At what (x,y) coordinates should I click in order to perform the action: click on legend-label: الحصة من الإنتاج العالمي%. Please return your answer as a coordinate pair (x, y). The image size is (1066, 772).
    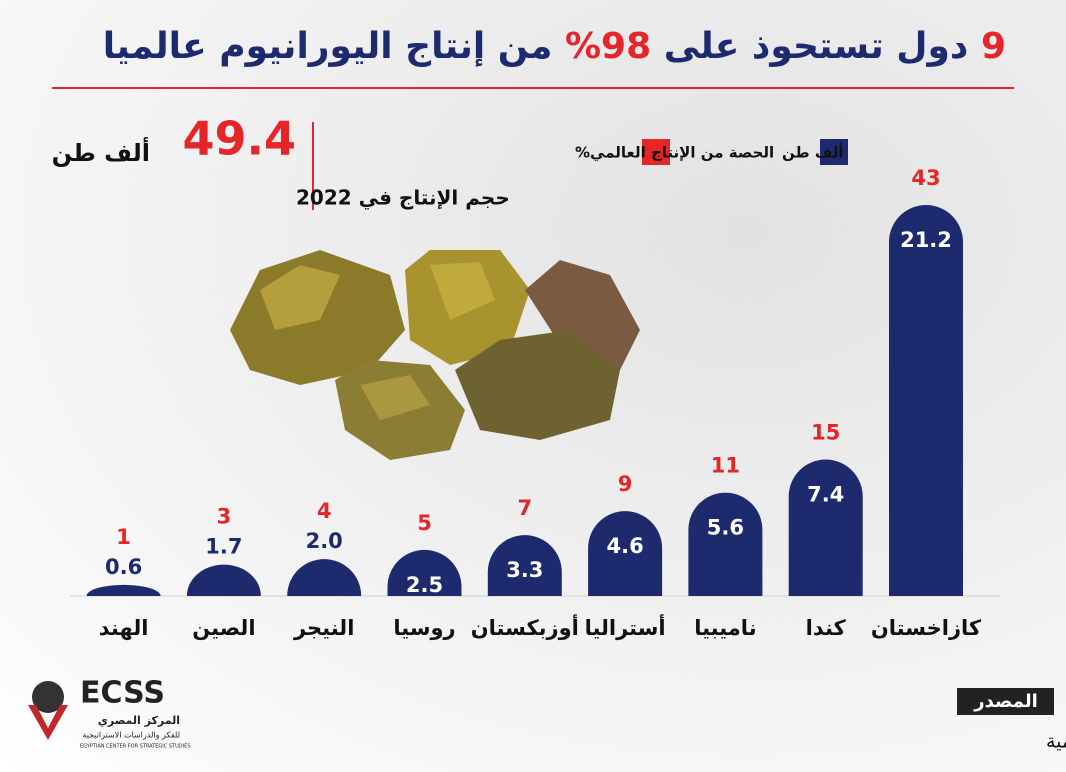
    Looking at the image, I should click on (674, 153).